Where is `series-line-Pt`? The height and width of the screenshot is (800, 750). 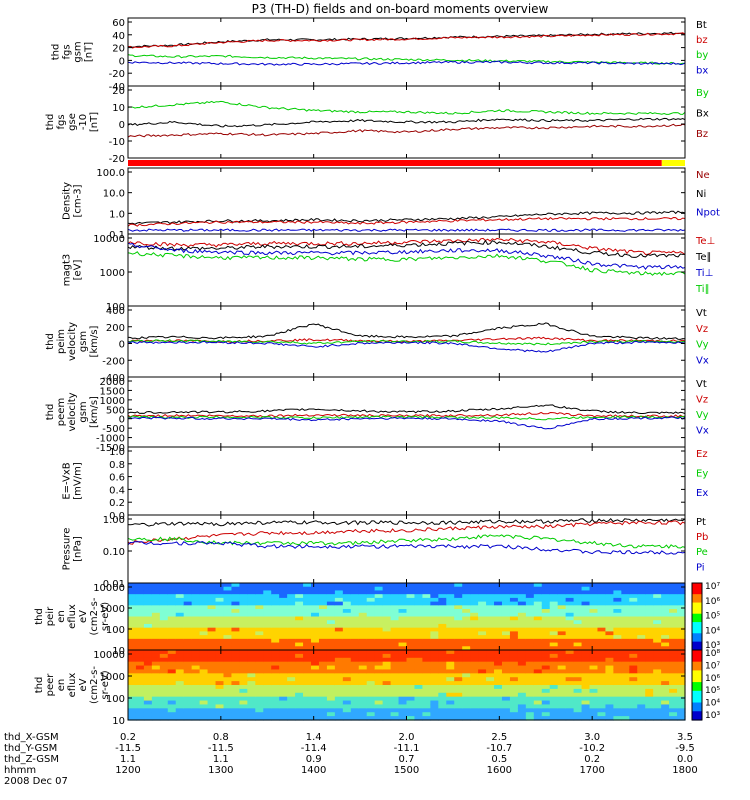 series-line-Pt is located at coordinates (406, 522).